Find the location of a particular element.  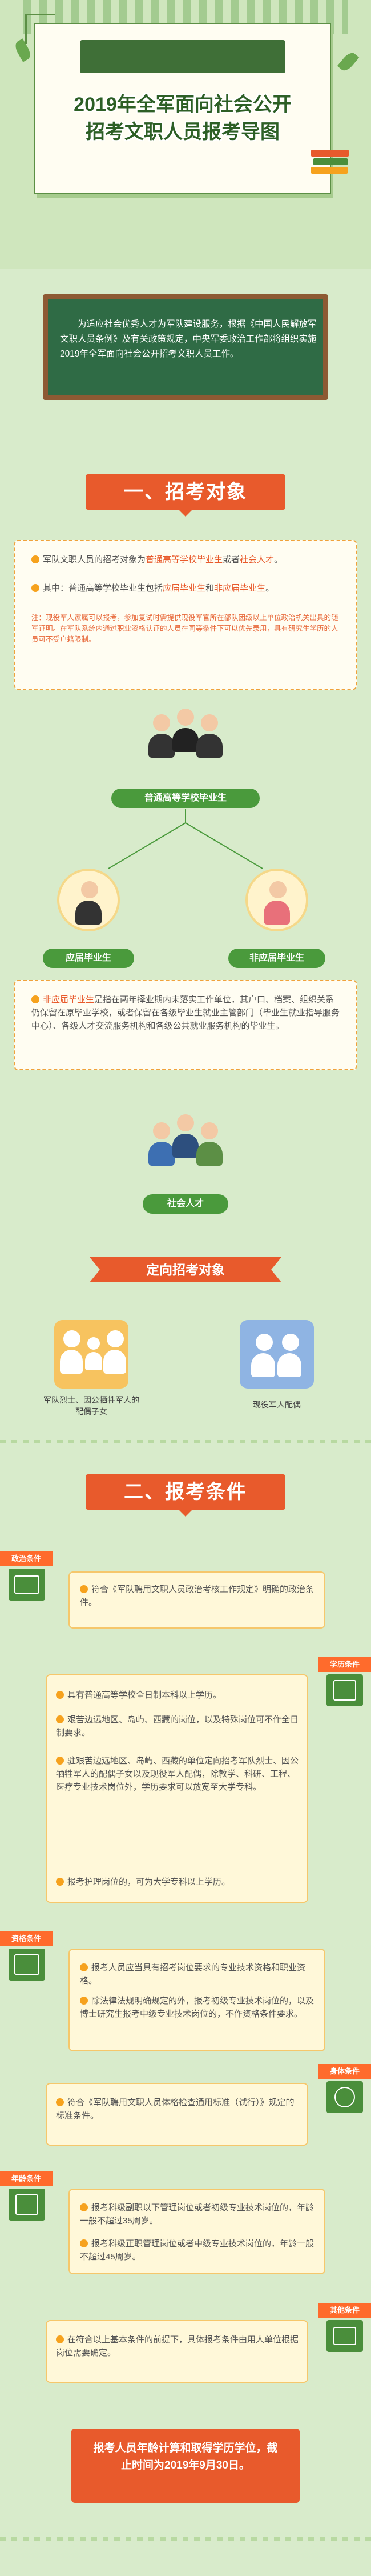

other-tag: 其他条件 is located at coordinates (344, 2310).